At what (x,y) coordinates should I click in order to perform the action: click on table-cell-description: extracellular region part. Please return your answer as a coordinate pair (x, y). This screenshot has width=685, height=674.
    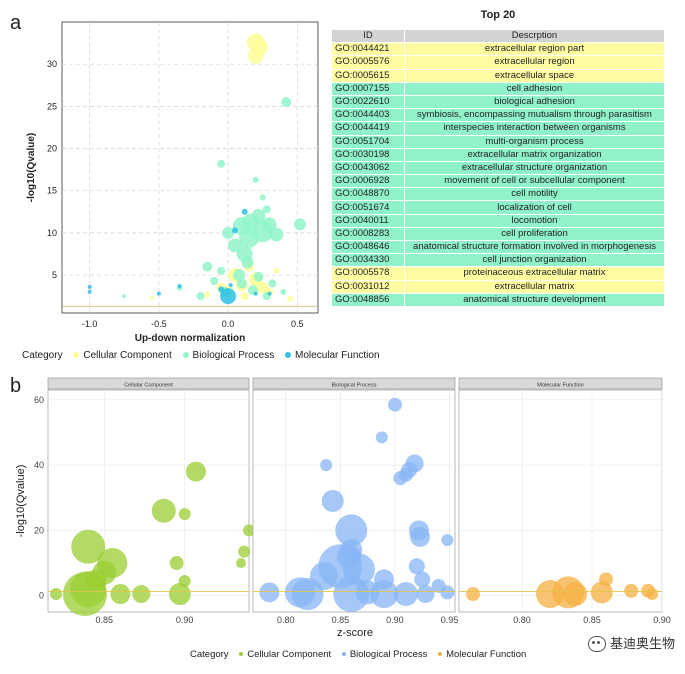
    Looking at the image, I should click on (534, 49).